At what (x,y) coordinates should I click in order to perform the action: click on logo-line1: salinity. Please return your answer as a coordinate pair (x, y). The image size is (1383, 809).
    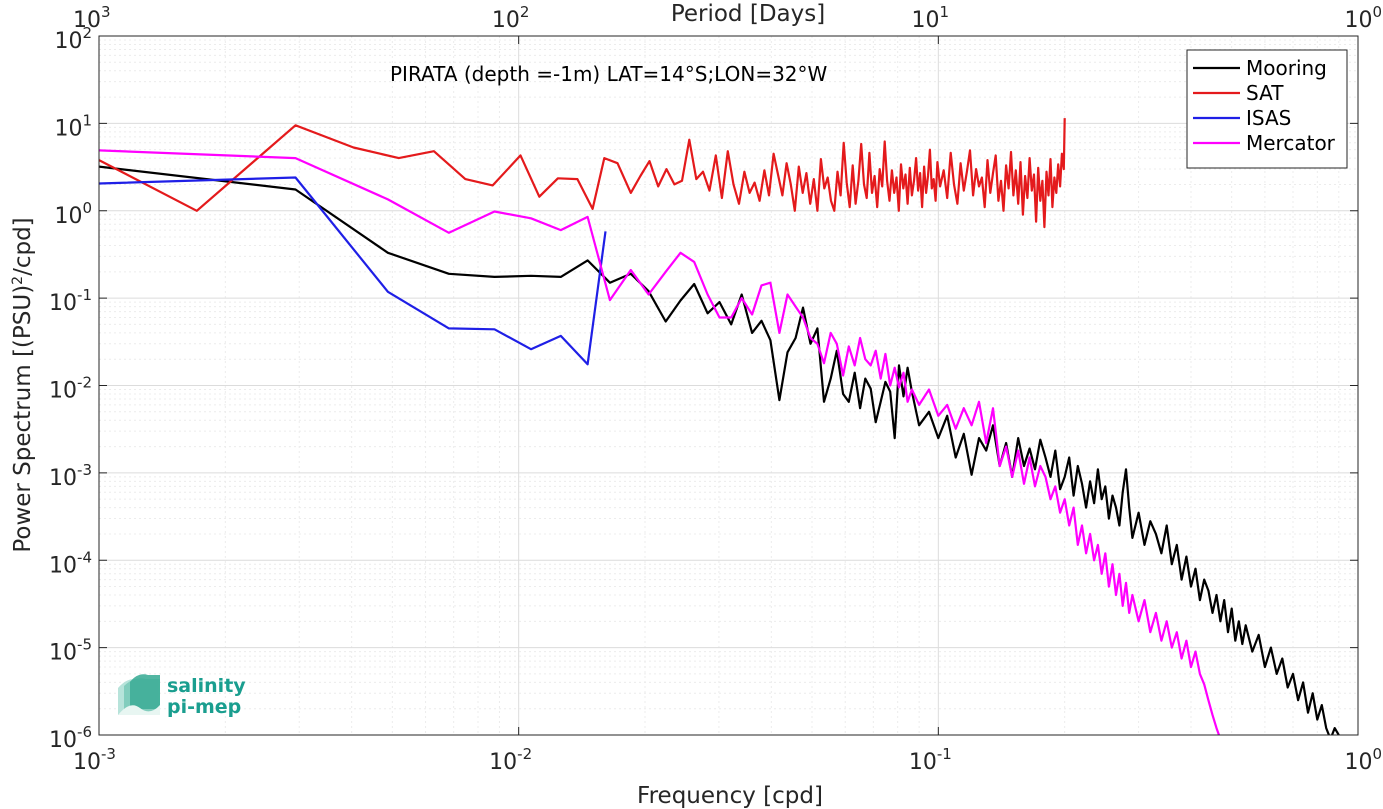
    Looking at the image, I should click on (206, 686).